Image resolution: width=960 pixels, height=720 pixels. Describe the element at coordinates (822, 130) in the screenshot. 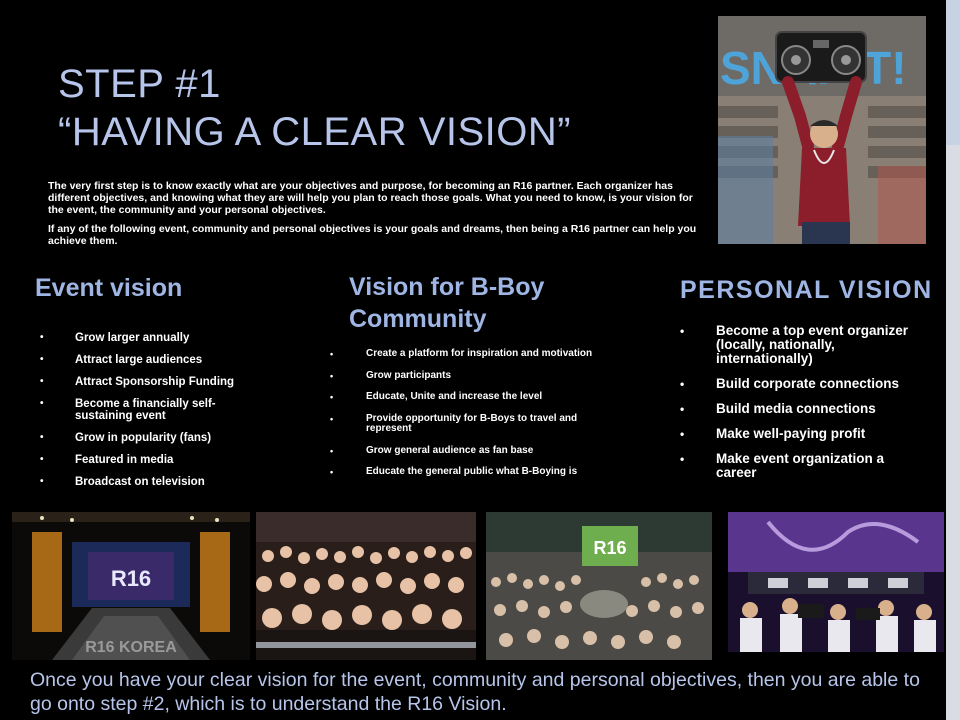

I see `hero-photo-boombox: SNAP!T!` at that location.